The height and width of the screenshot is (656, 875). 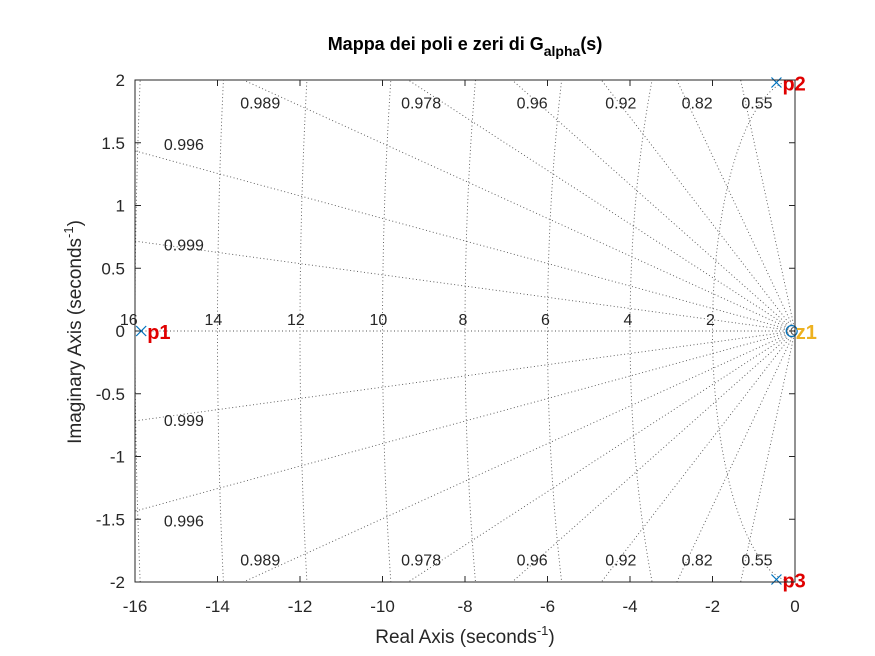 I want to click on frequency-label-2: 12, so click(x=296, y=320).